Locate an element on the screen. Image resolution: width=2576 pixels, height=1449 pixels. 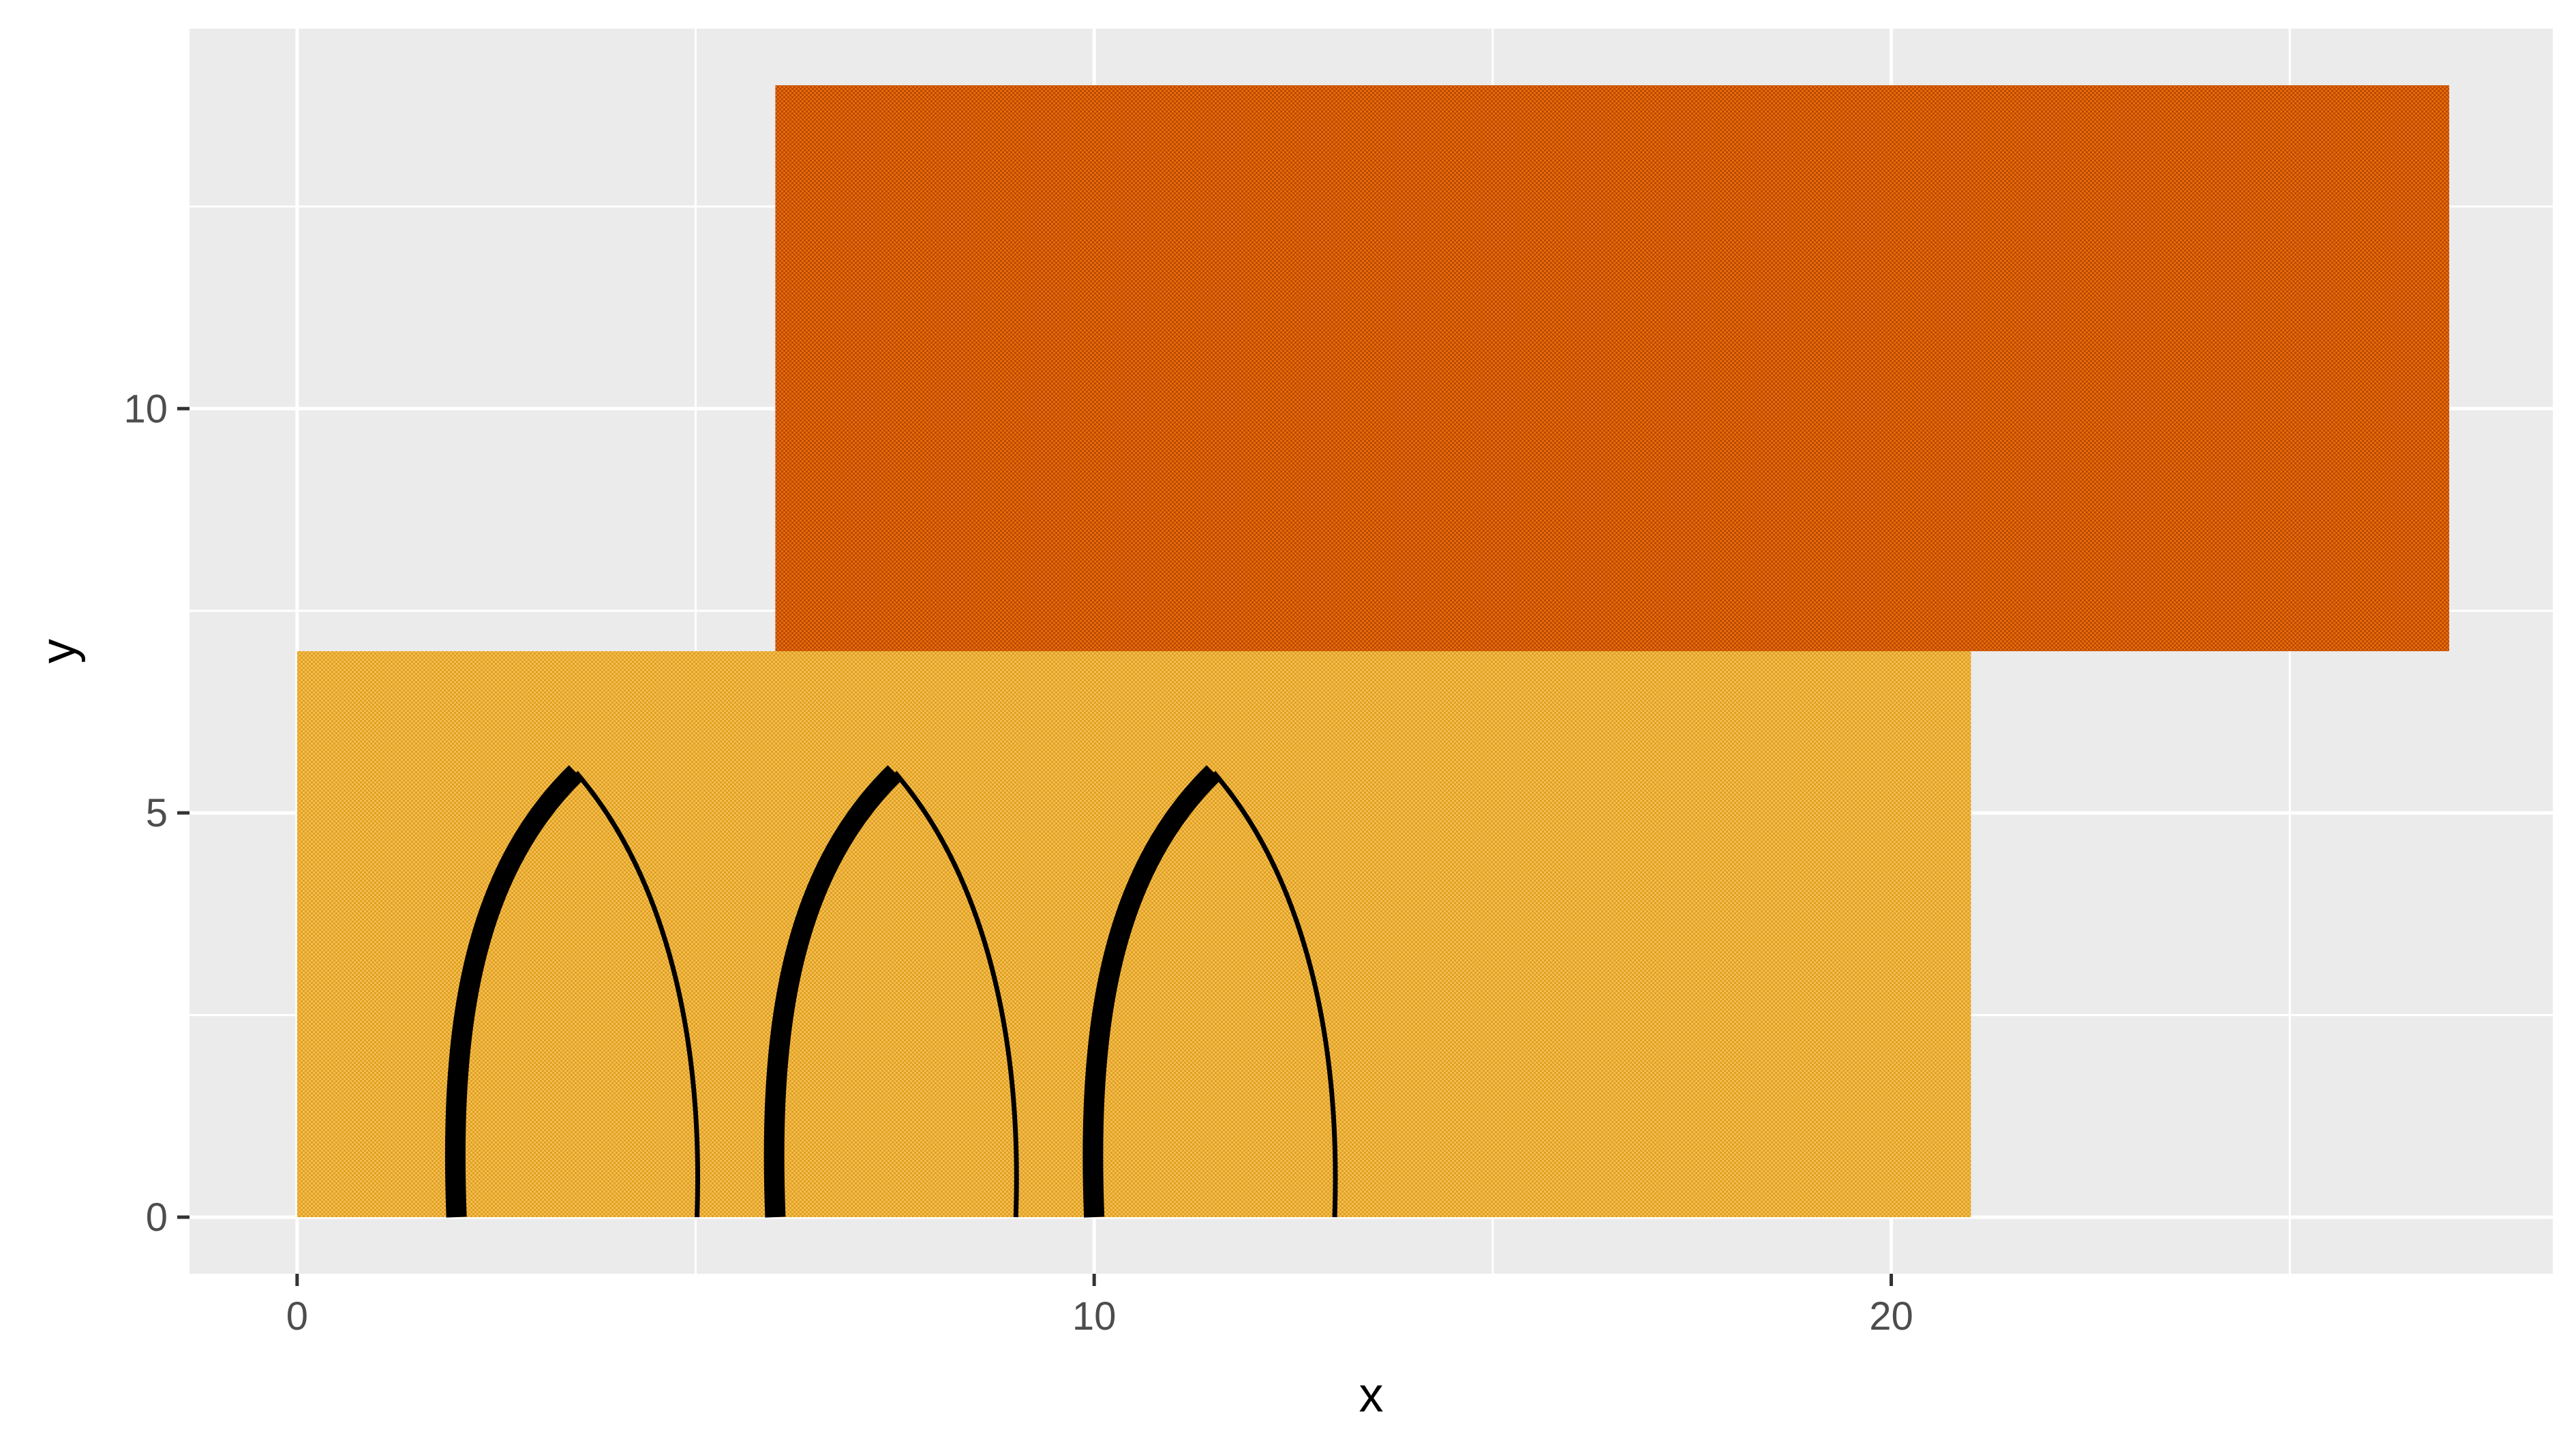
x-tick-label: 10 is located at coordinates (1094, 1316).